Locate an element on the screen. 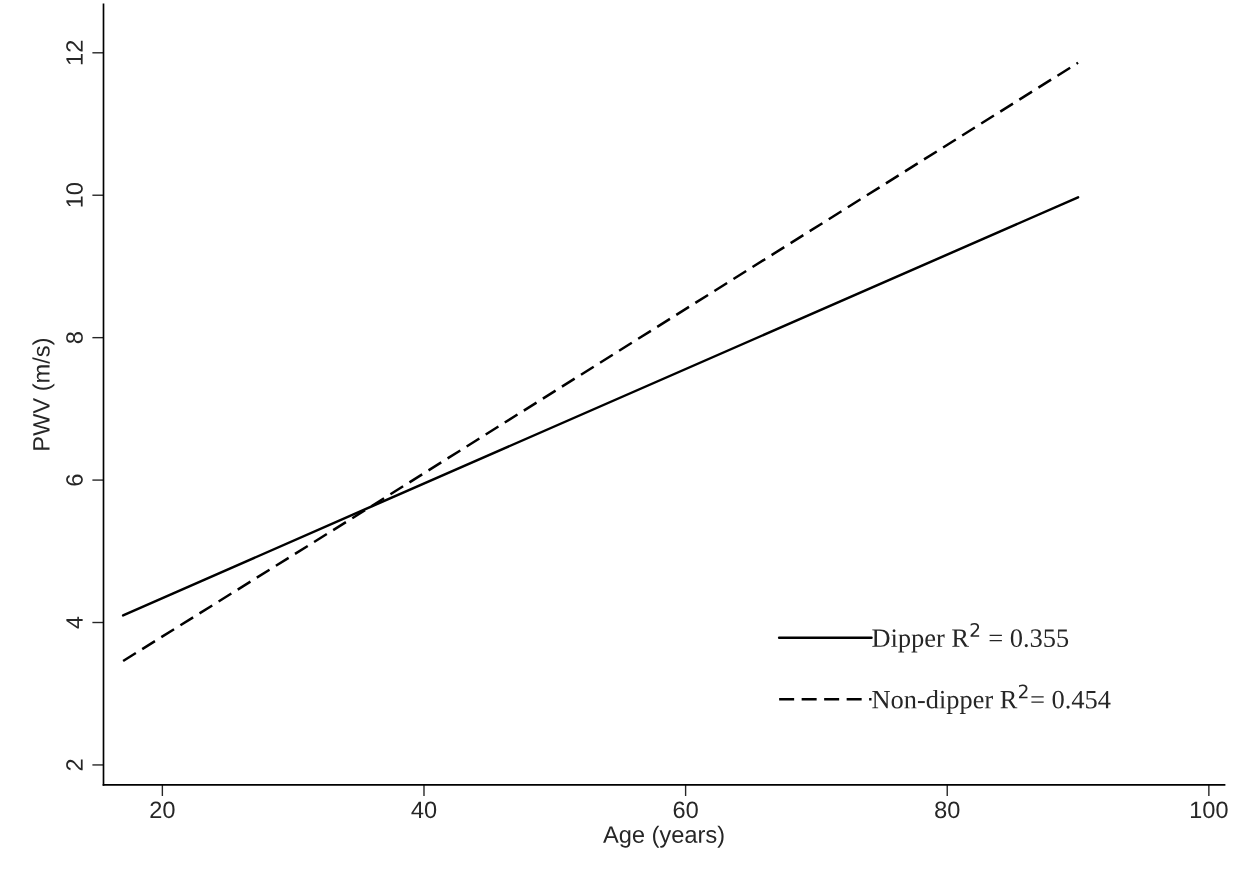 This screenshot has width=1247, height=875. x-tick-label: 40 is located at coordinates (424, 810).